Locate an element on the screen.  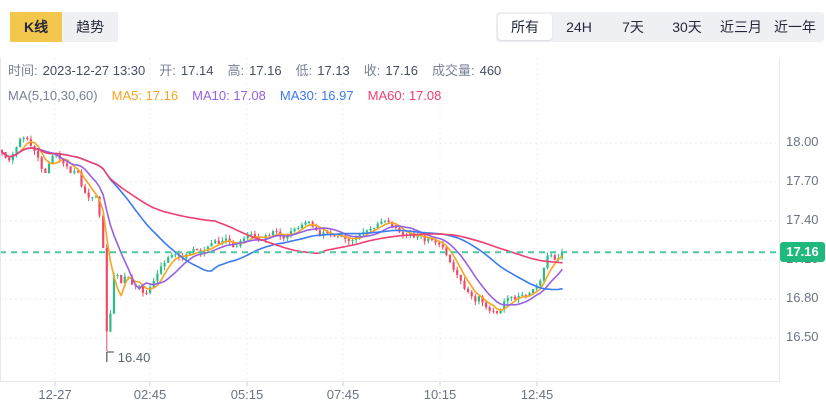
range-30d: 30天 is located at coordinates (687, 27).